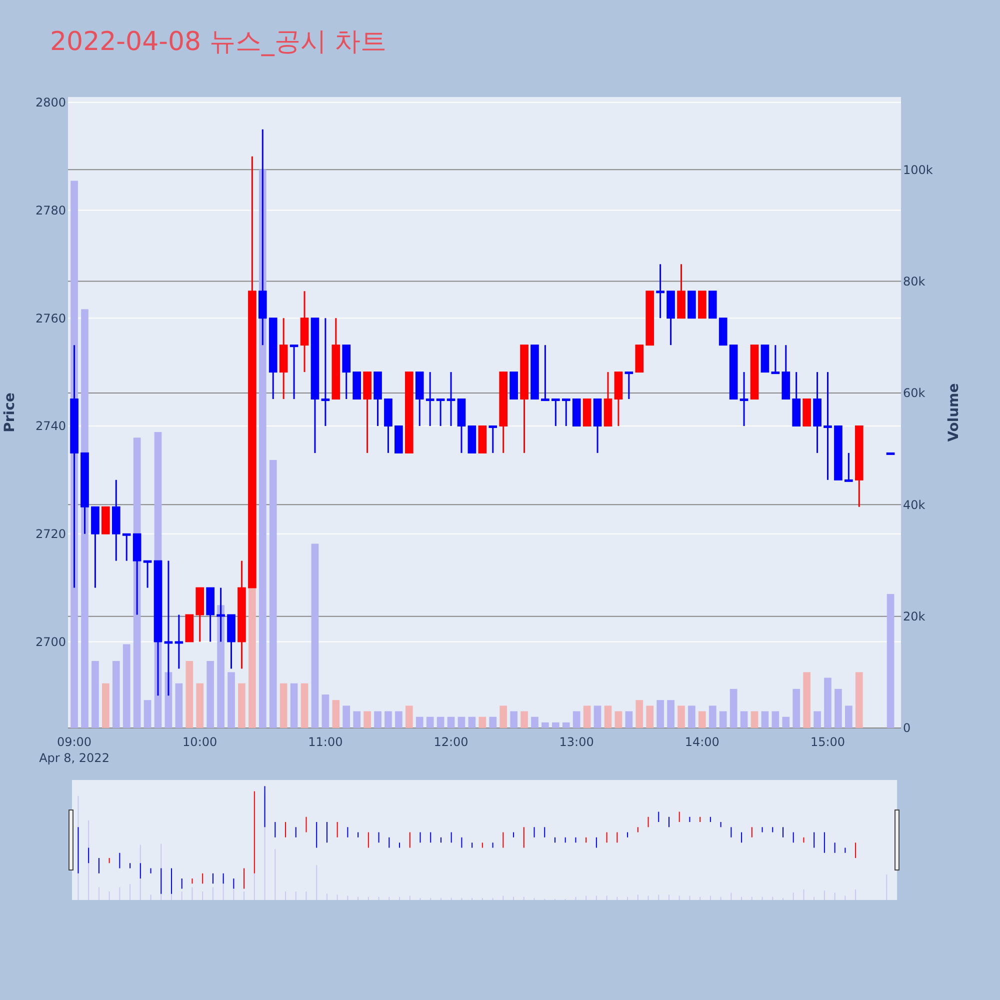  Describe the element at coordinates (914, 617) in the screenshot. I see `y2-tick-label: 20k` at that location.